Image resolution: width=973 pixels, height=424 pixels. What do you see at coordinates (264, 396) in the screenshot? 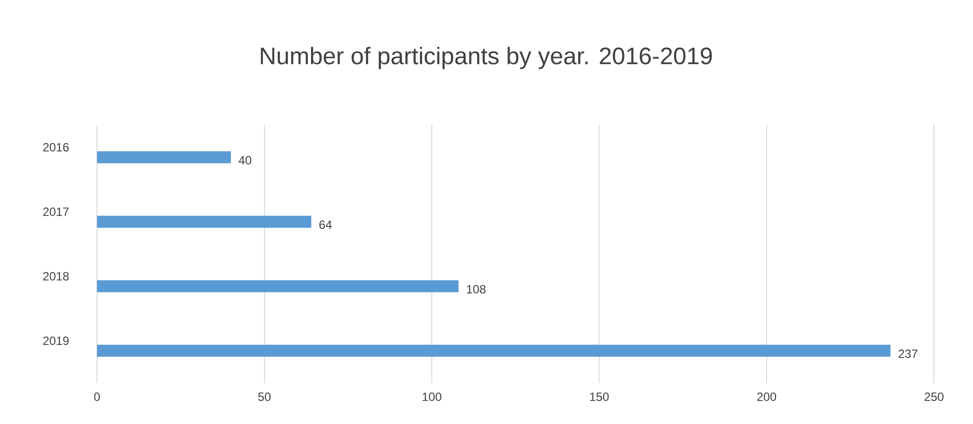
I see `x-tick-label: 50` at bounding box center [264, 396].